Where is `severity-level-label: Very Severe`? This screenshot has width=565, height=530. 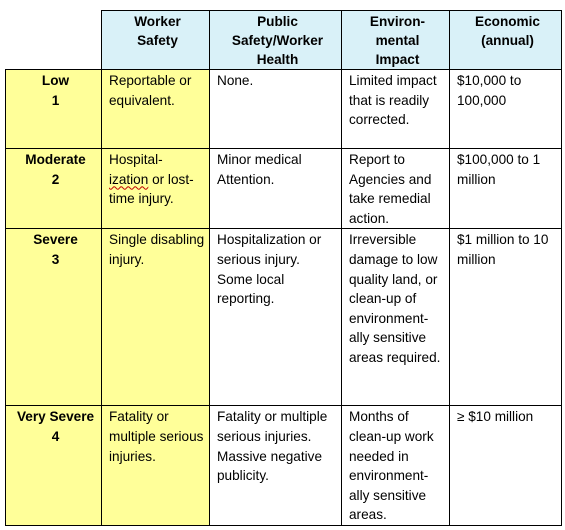
severity-level-label: Very Severe is located at coordinates (55, 417).